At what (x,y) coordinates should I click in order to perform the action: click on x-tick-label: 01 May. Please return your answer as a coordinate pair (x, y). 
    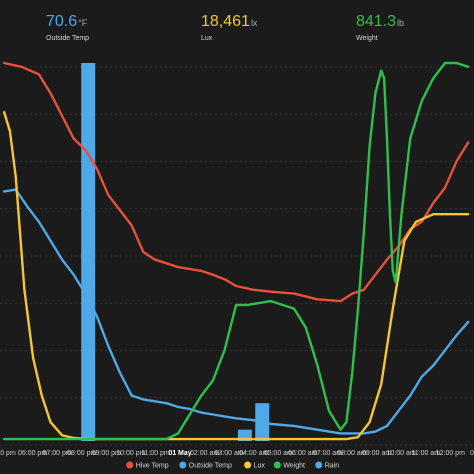
    Looking at the image, I should click on (179, 453).